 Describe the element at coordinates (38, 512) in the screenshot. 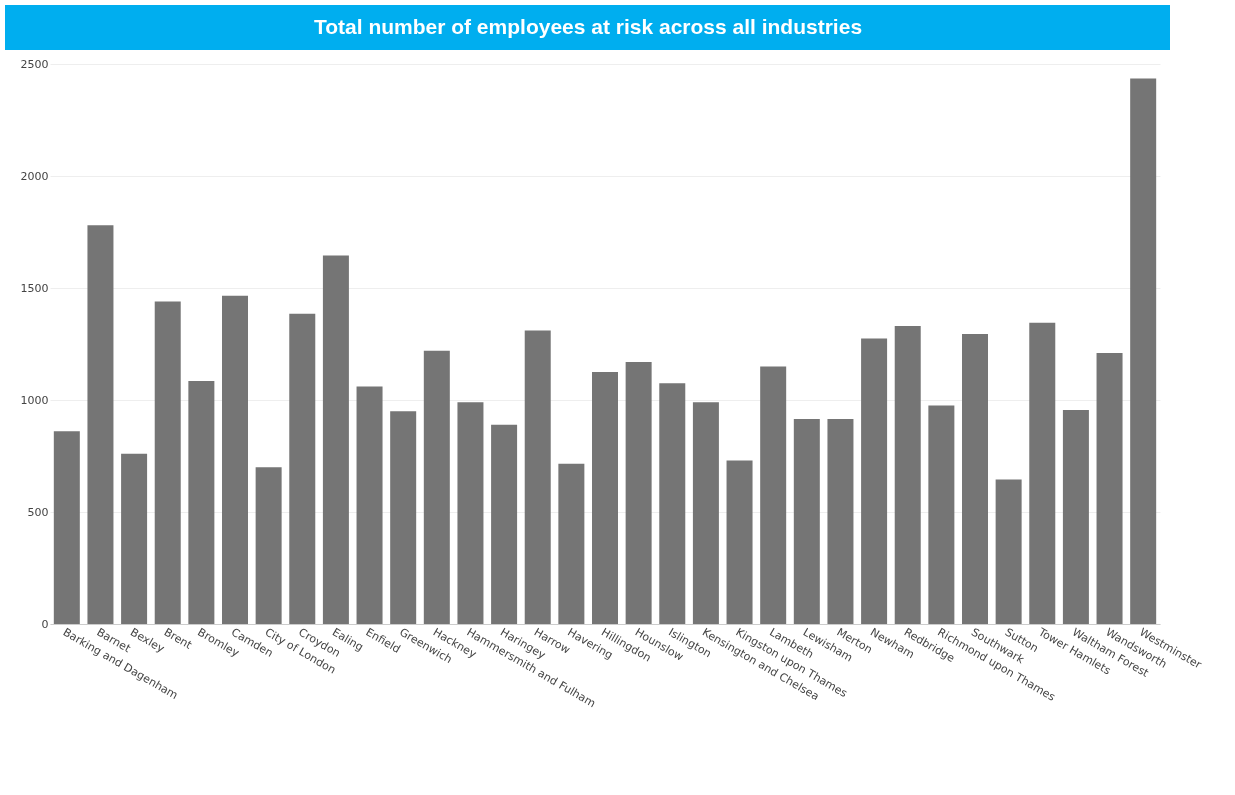

I see `y-tick-label: 500` at that location.